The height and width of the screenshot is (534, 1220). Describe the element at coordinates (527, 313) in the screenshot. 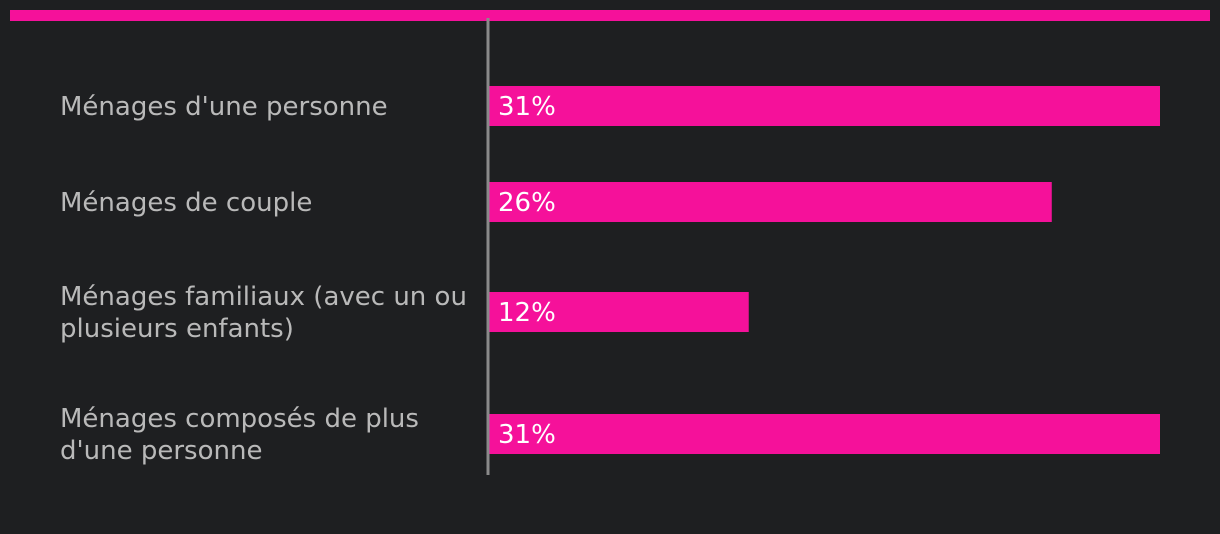

I see `bar-value-label: 12%` at that location.